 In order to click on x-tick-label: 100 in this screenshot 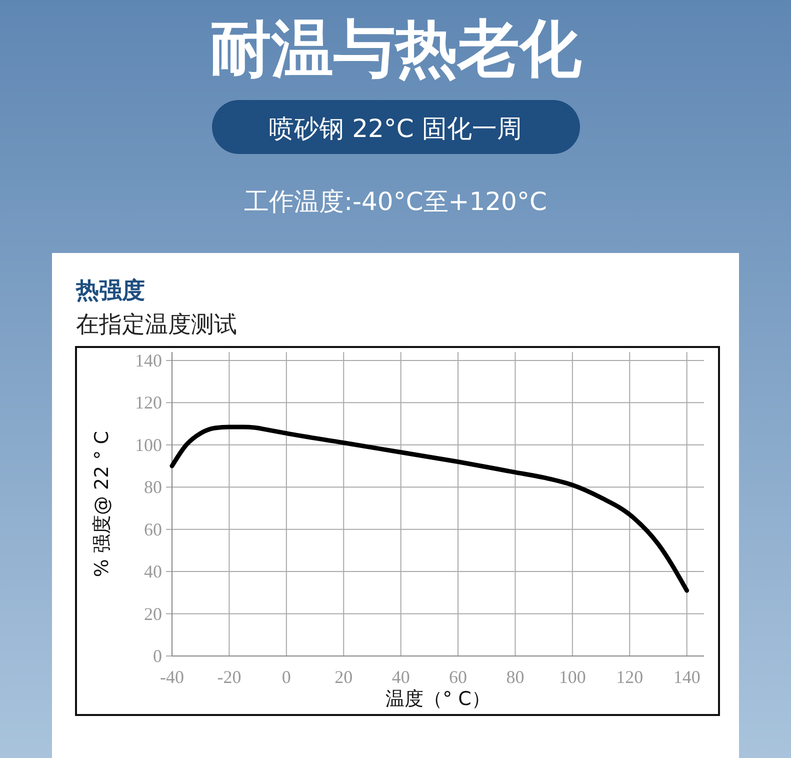, I will do `click(572, 677)`.